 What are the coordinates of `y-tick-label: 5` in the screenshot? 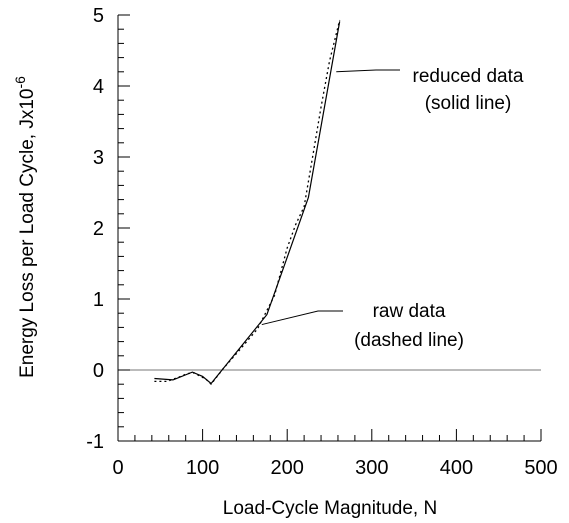 It's located at (98, 16).